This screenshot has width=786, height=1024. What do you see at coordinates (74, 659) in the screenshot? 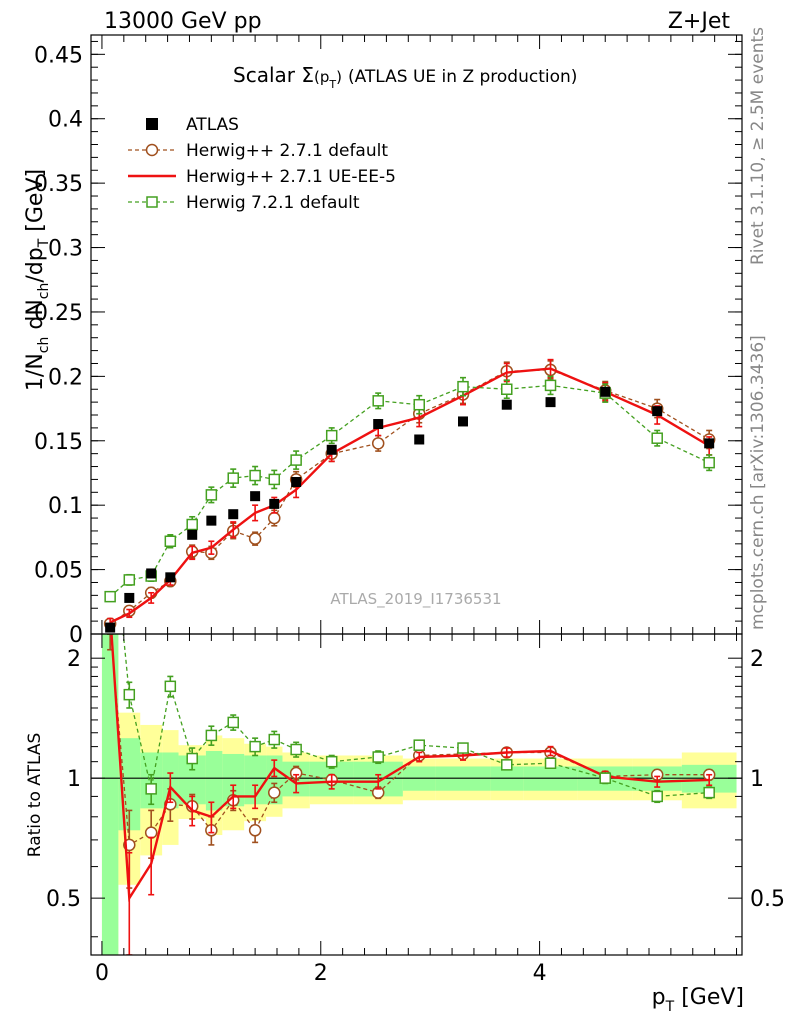
I see `ratio-y-tick-label-left: 2` at bounding box center [74, 659].